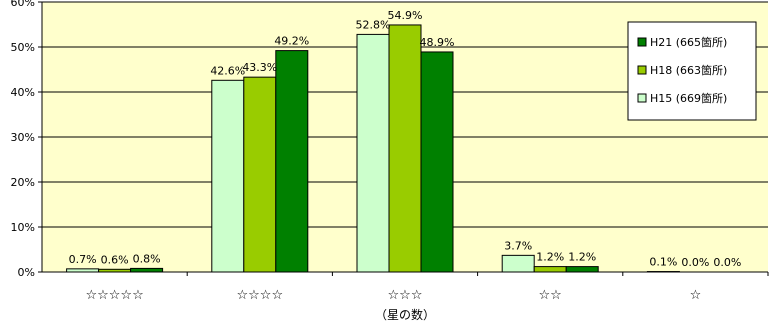 This screenshot has width=771, height=325. Describe the element at coordinates (23, 227) in the screenshot. I see `y-tick-label: 10%` at that location.